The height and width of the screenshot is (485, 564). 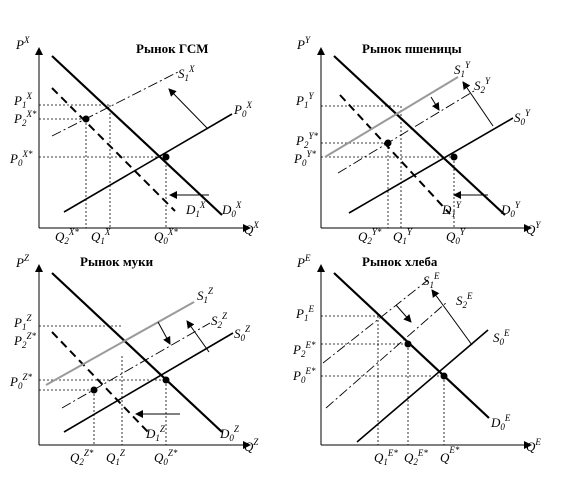 What do you see at coordinates (251, 228) in the screenshot?
I see `quantity-axis-label: QX` at bounding box center [251, 228].